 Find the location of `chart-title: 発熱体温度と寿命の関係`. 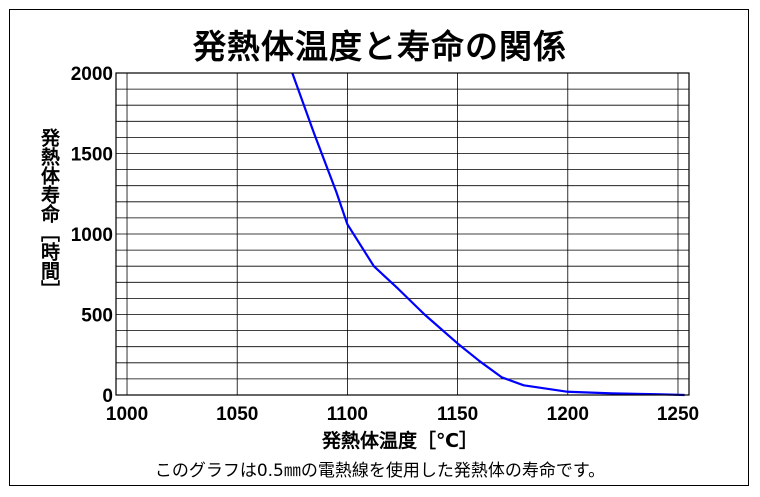

chart-title: 発熱体温度と寿命の関係 is located at coordinates (380, 46).